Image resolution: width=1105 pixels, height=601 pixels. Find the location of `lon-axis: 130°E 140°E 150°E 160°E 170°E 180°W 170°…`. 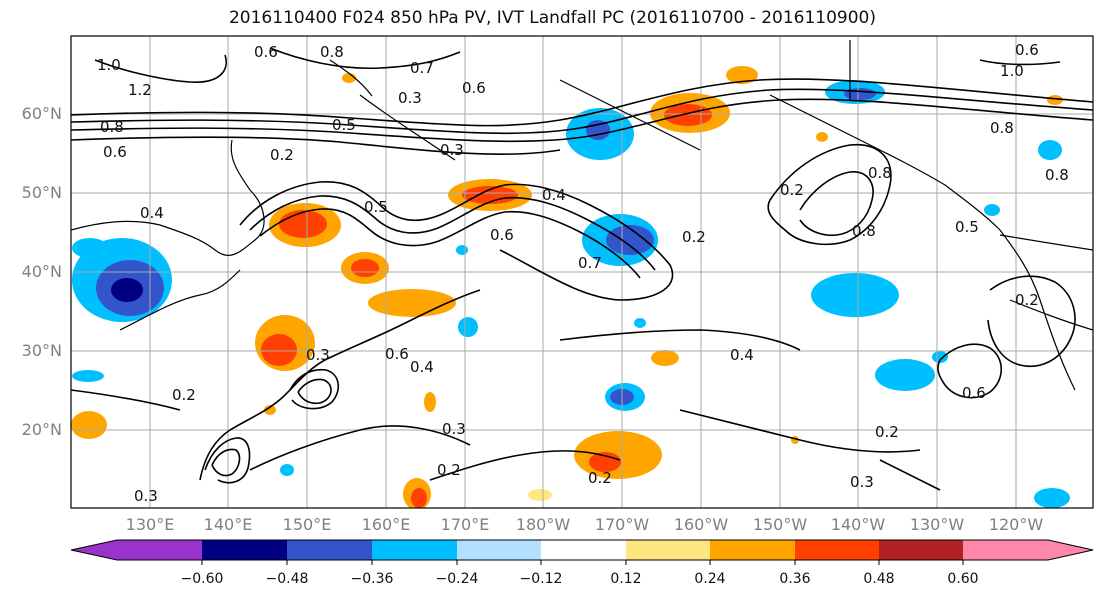

lon-axis: 130°E 140°E 150°E 160°E 170°E 180°W 170°… is located at coordinates (585, 524).